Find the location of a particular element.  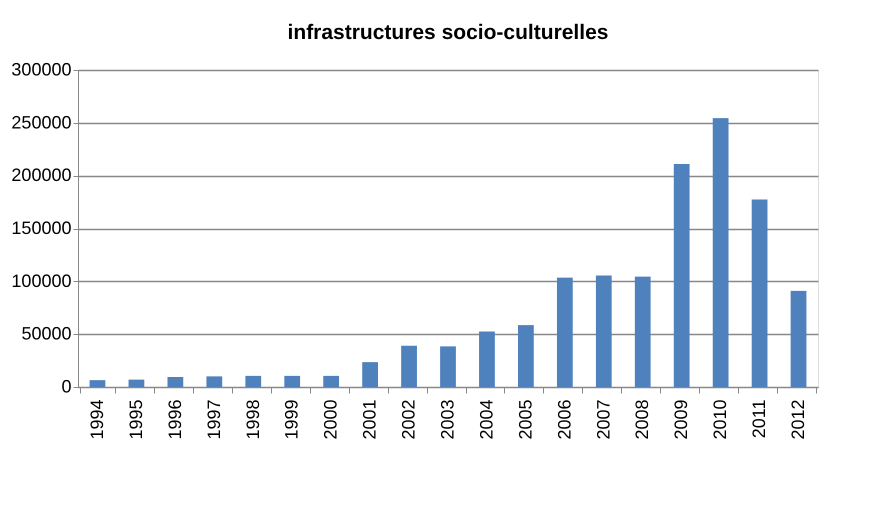

x-tick-label: 1996 is located at coordinates (174, 420).